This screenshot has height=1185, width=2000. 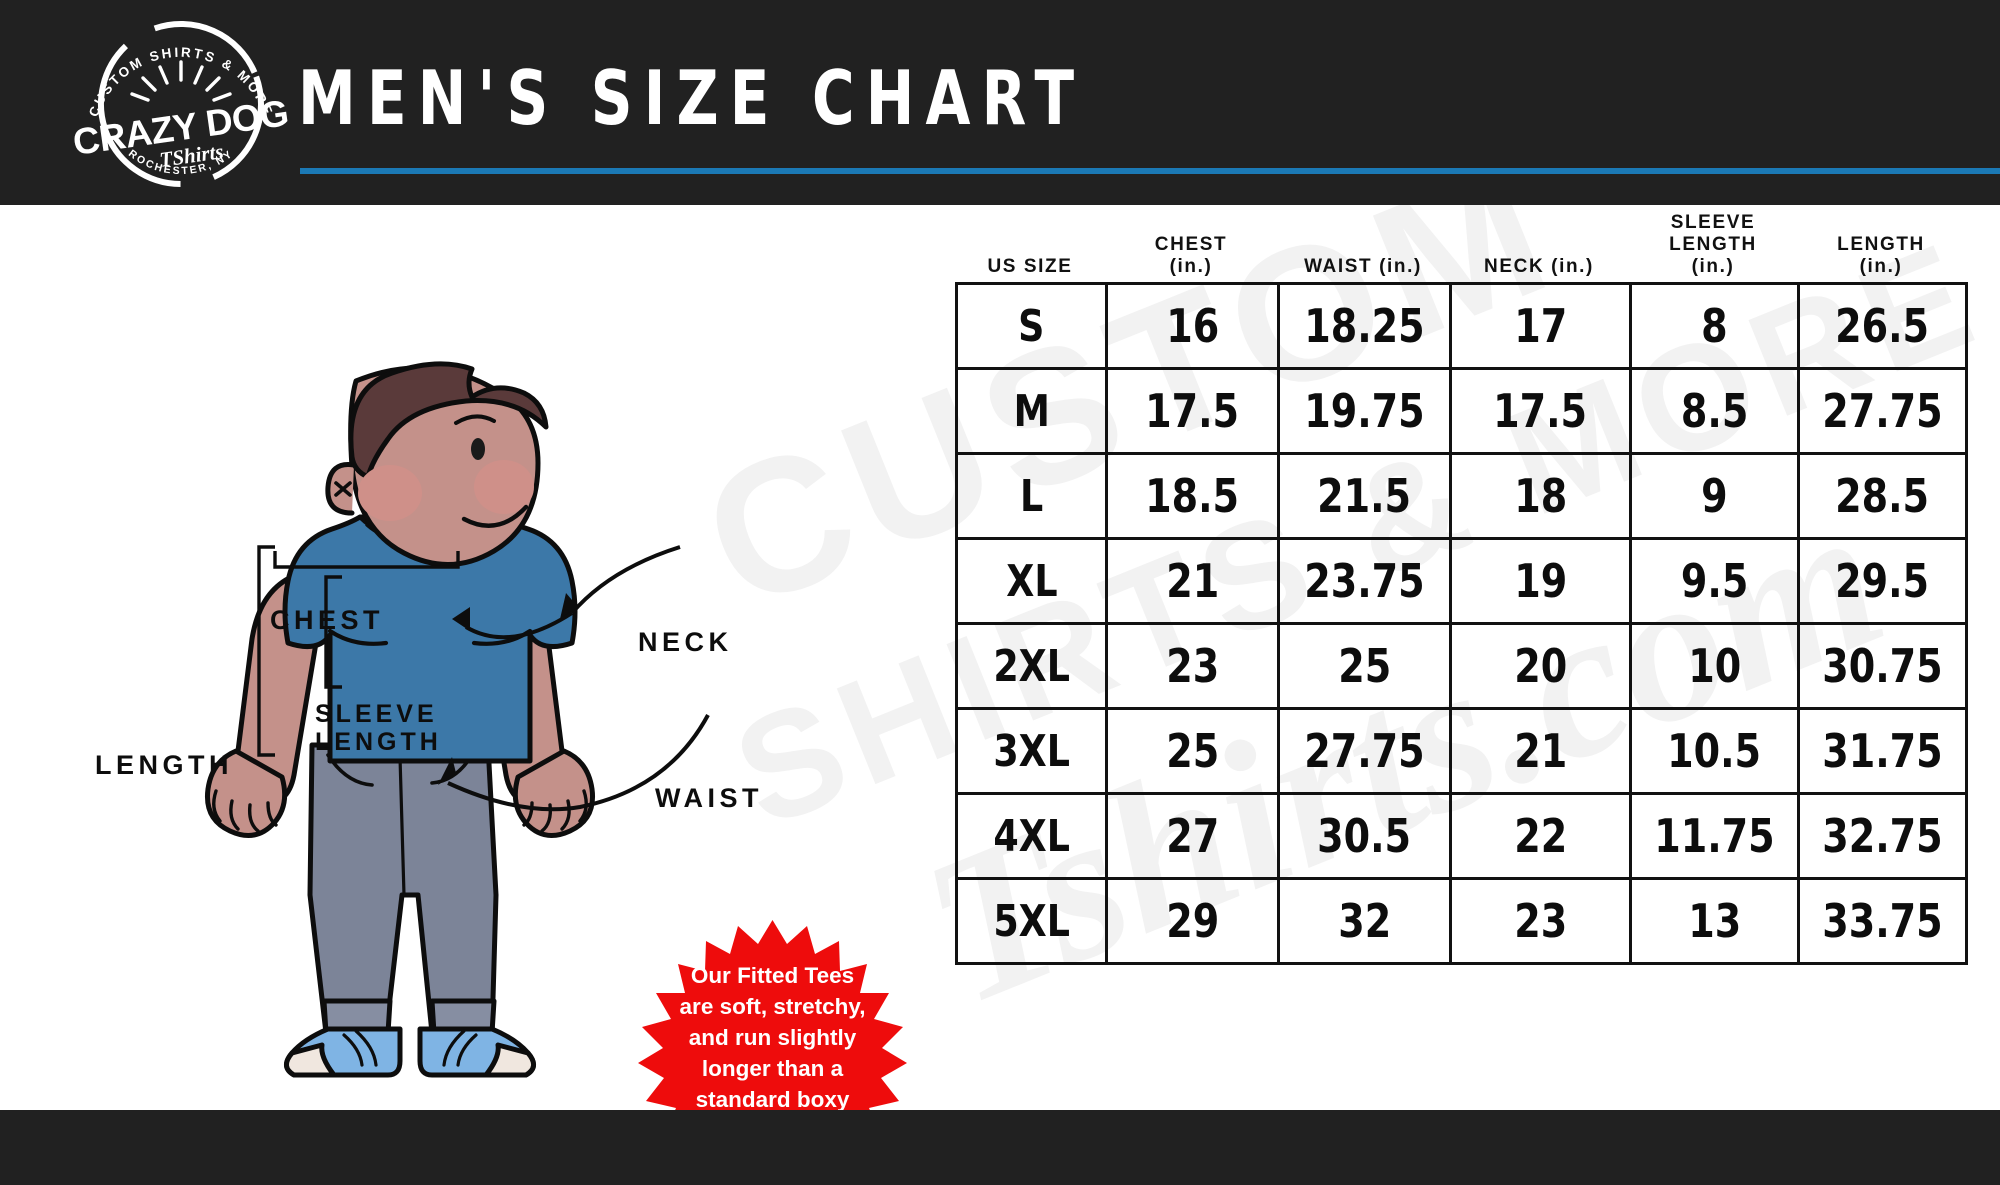 What do you see at coordinates (1540, 326) in the screenshot?
I see `cell-neck: 17` at bounding box center [1540, 326].